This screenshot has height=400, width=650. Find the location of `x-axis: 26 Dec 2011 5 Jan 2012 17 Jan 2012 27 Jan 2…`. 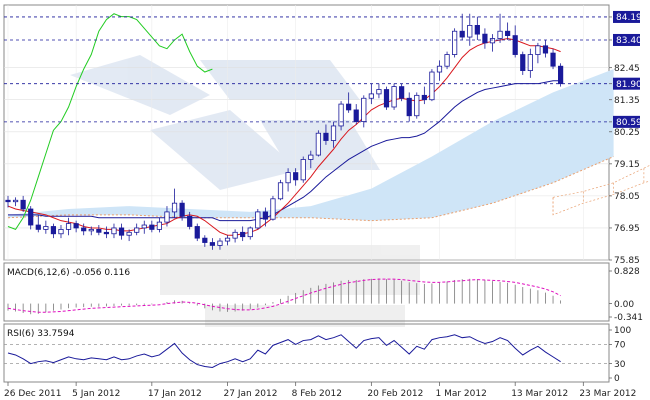

x-axis: 26 Dec 2011 5 Jan 2012 17 Jan 2012 27 Jan 2… is located at coordinates (320, 390).